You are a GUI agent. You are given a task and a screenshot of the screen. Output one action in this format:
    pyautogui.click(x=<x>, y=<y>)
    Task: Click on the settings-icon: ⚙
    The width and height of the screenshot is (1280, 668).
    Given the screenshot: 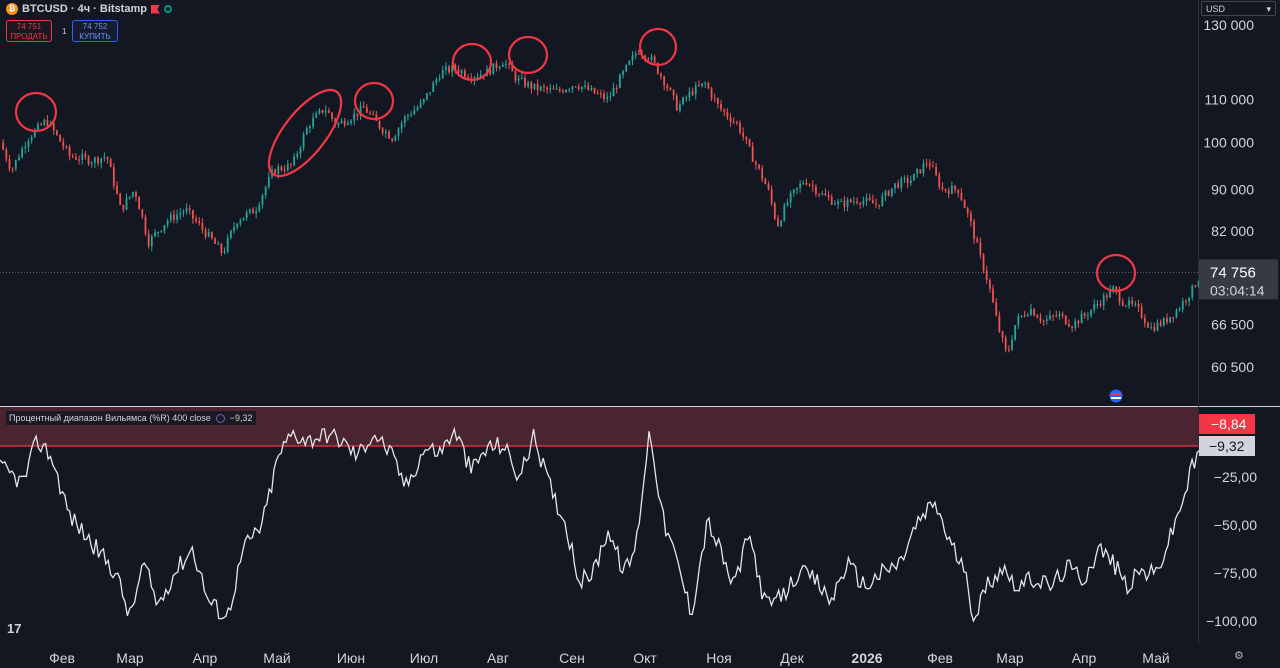 What is the action you would take?
    pyautogui.click(x=1239, y=656)
    